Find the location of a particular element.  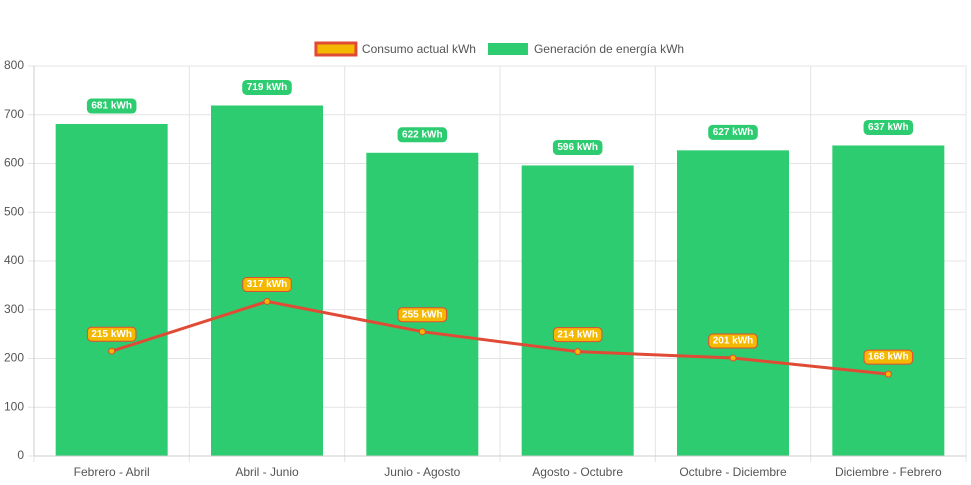

y-tick-label: 300 is located at coordinates (14, 309).